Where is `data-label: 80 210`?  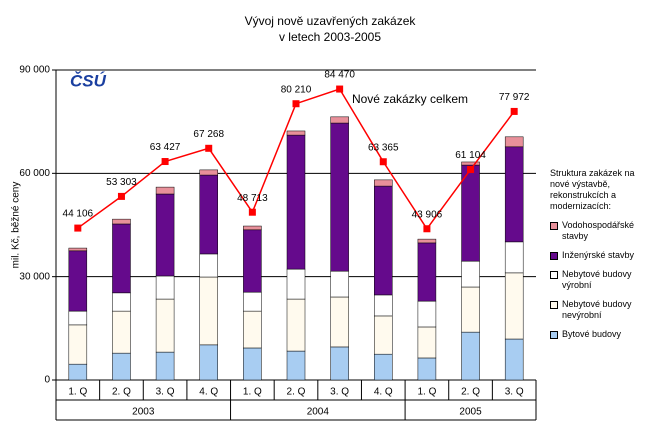 data-label: 80 210 is located at coordinates (296, 89).